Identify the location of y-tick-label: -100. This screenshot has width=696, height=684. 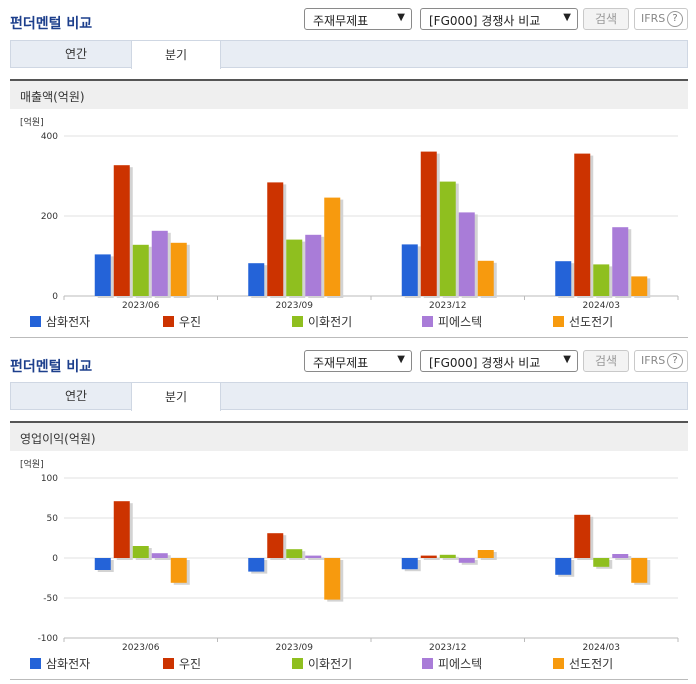
(48, 639).